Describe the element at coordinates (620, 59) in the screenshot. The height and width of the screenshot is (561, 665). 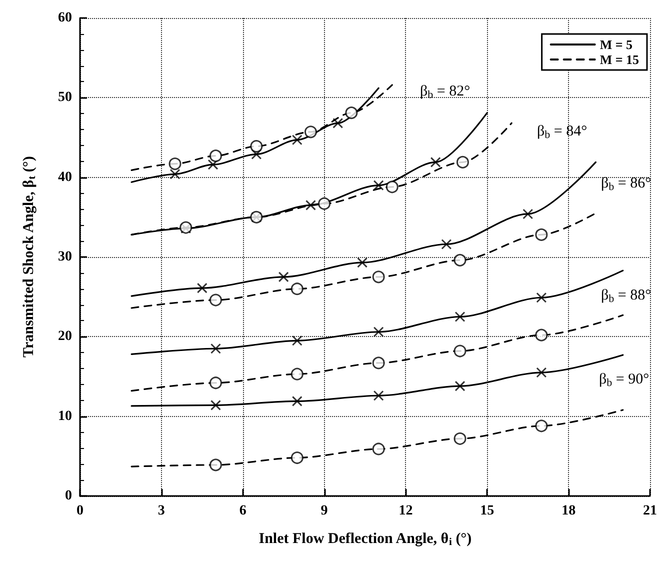
I see `legend-label: M = 15` at that location.